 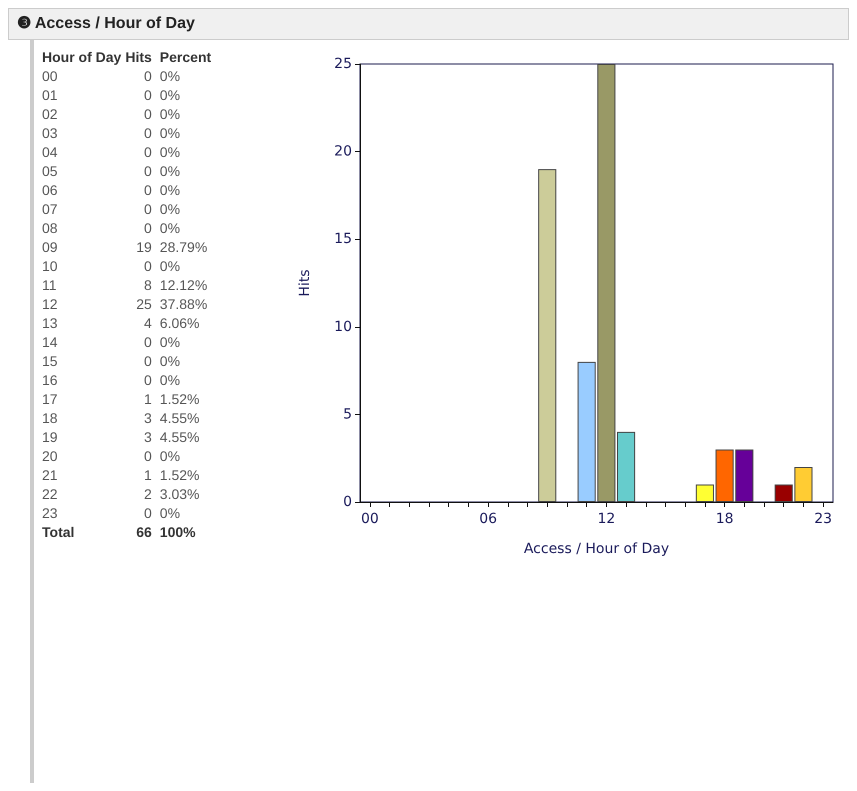 What do you see at coordinates (144, 532) in the screenshot?
I see `text: 66` at bounding box center [144, 532].